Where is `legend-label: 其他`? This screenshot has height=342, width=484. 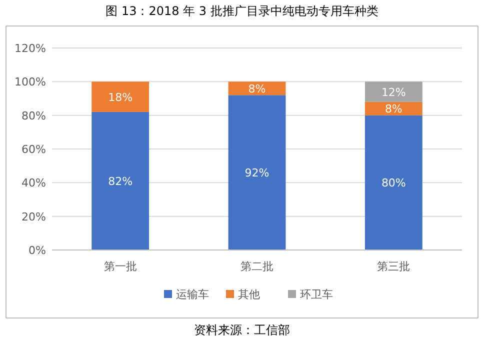 legend-label: 其他 is located at coordinates (249, 294).